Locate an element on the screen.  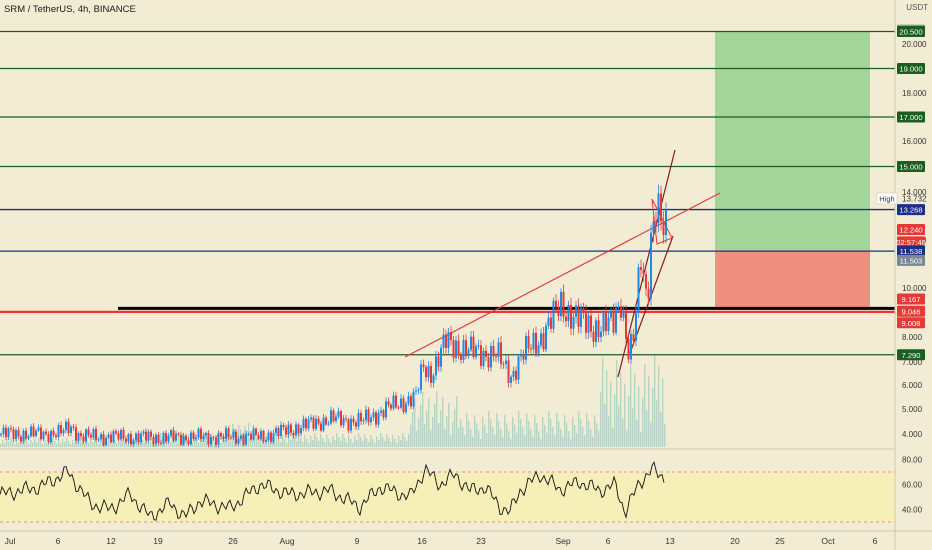
price-tag: 20.500 is located at coordinates (911, 31).